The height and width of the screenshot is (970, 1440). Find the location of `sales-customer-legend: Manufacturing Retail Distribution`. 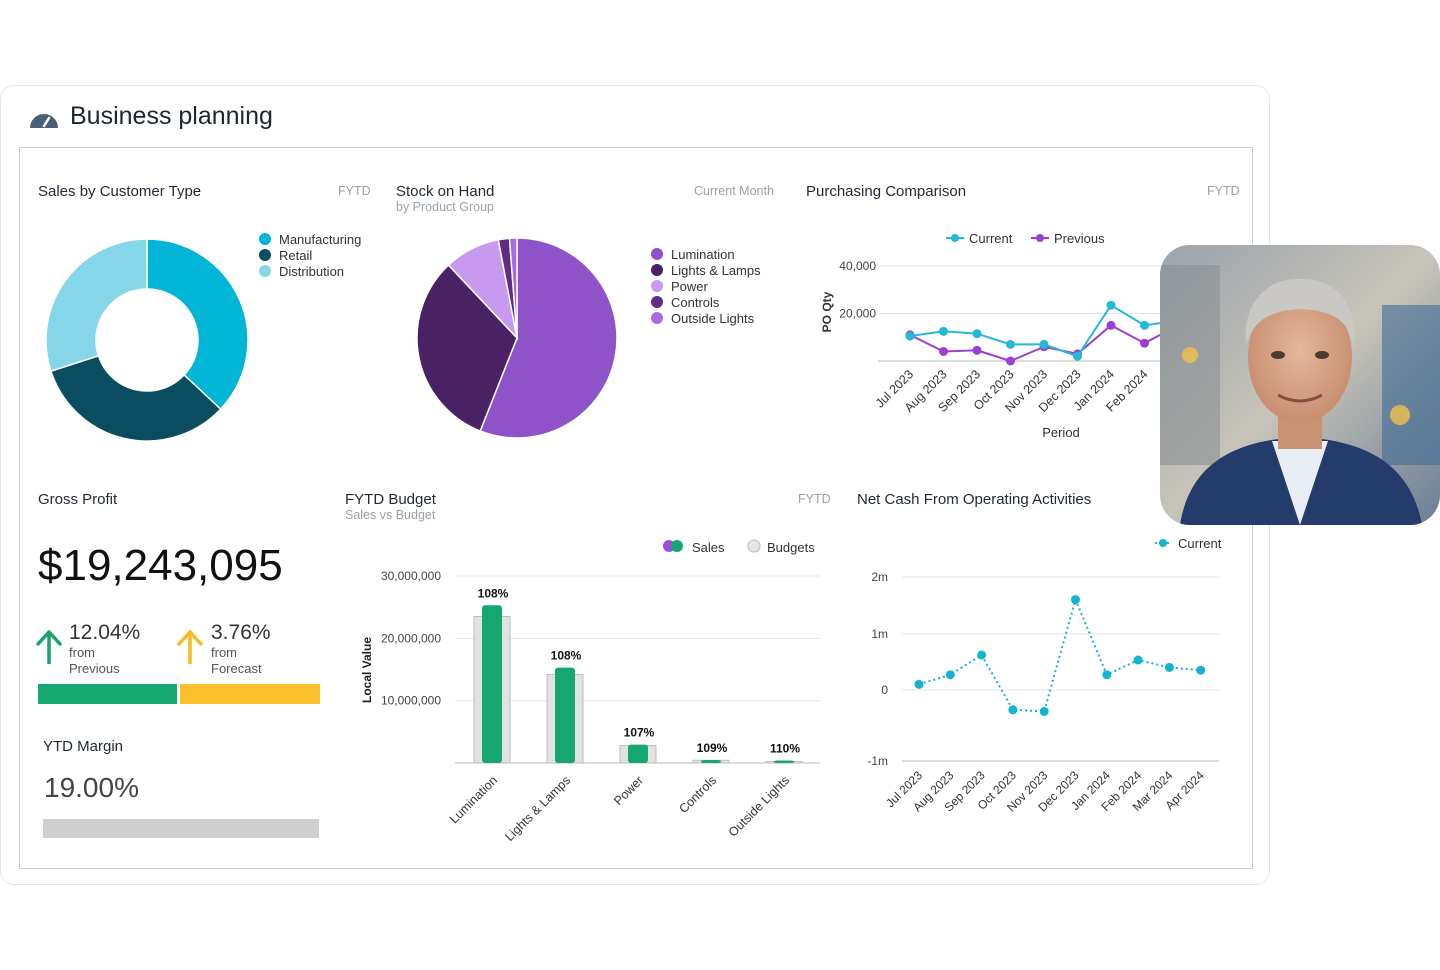

sales-customer-legend: Manufacturing Retail Distribution is located at coordinates (310, 255).